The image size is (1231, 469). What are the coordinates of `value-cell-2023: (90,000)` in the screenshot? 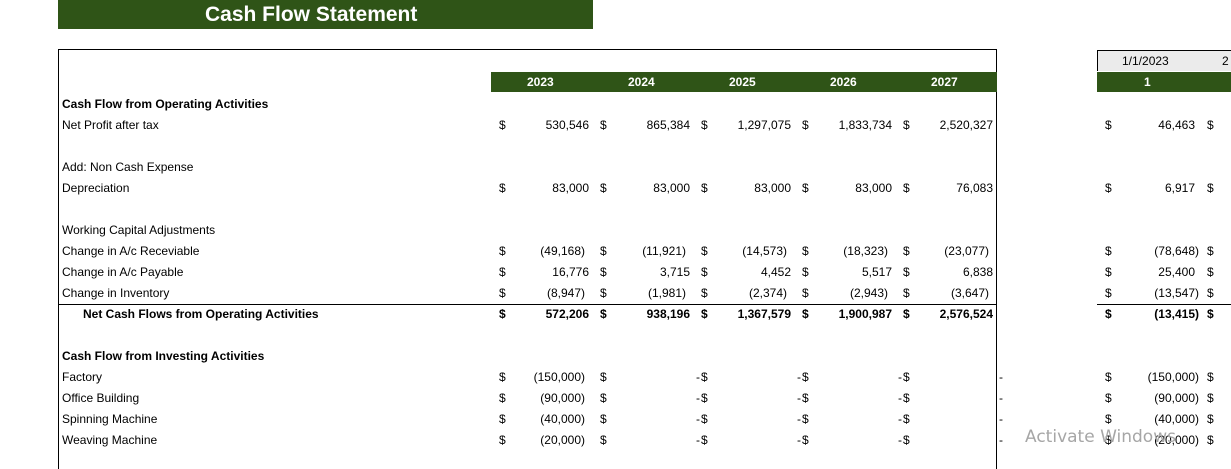 It's located at (562, 398).